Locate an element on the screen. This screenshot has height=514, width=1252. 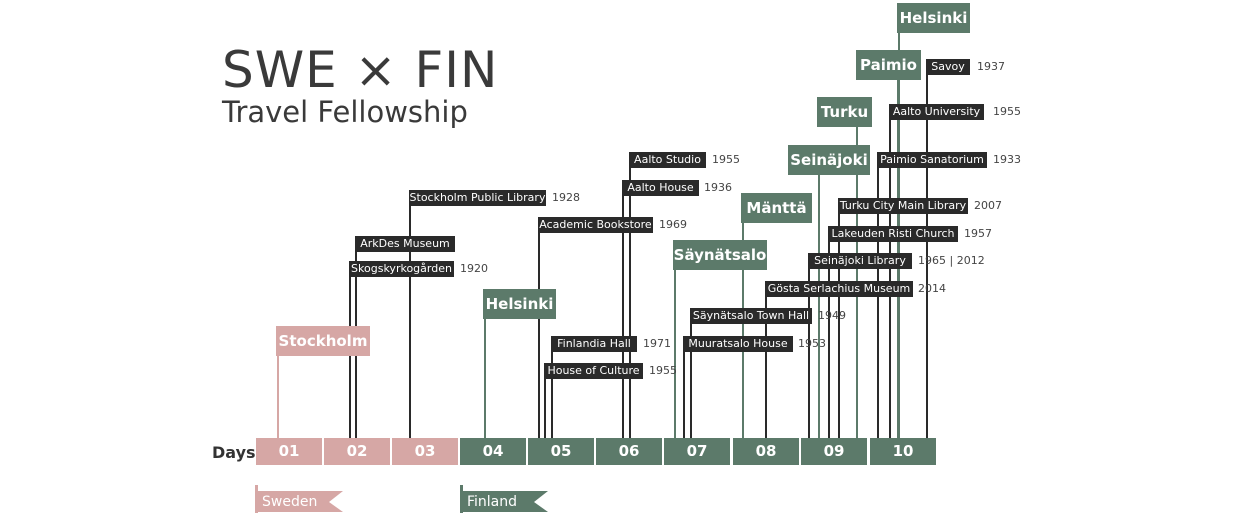
place-label: Gösta Serlachius Museum is located at coordinates (839, 289).